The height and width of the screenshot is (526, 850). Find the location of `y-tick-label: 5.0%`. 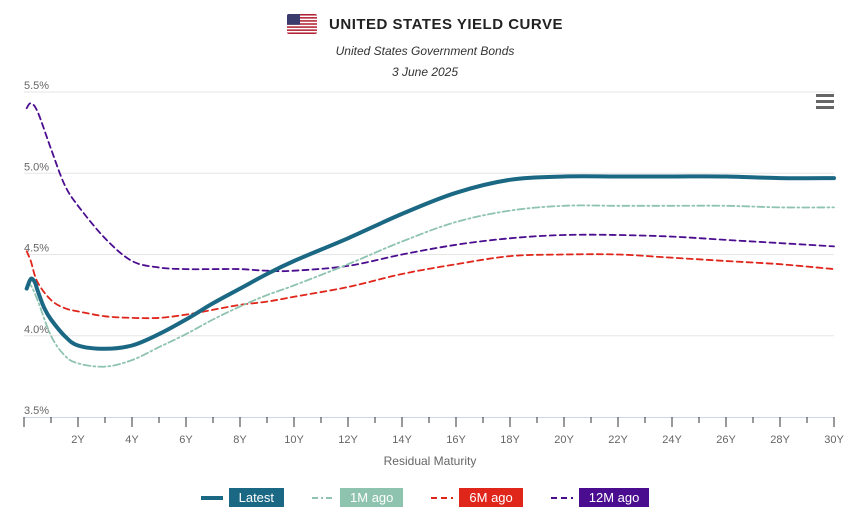

y-tick-label: 5.0% is located at coordinates (36, 167).